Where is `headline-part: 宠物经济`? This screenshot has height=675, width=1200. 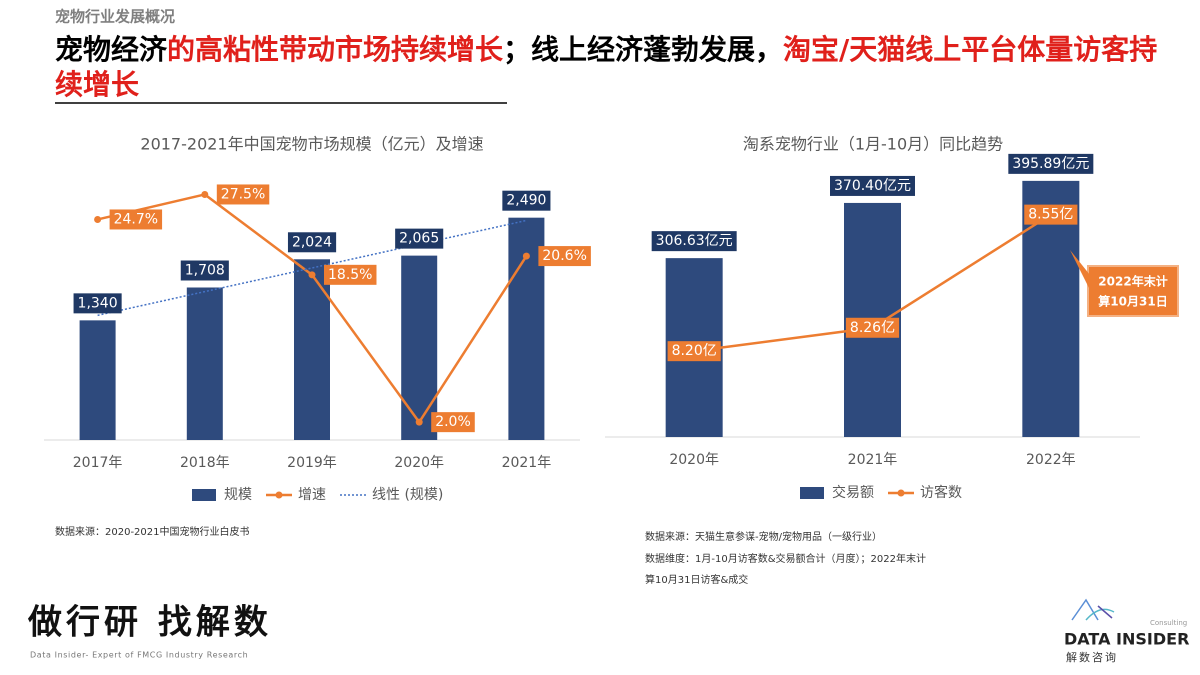 headline-part: 宠物经济 is located at coordinates (111, 49).